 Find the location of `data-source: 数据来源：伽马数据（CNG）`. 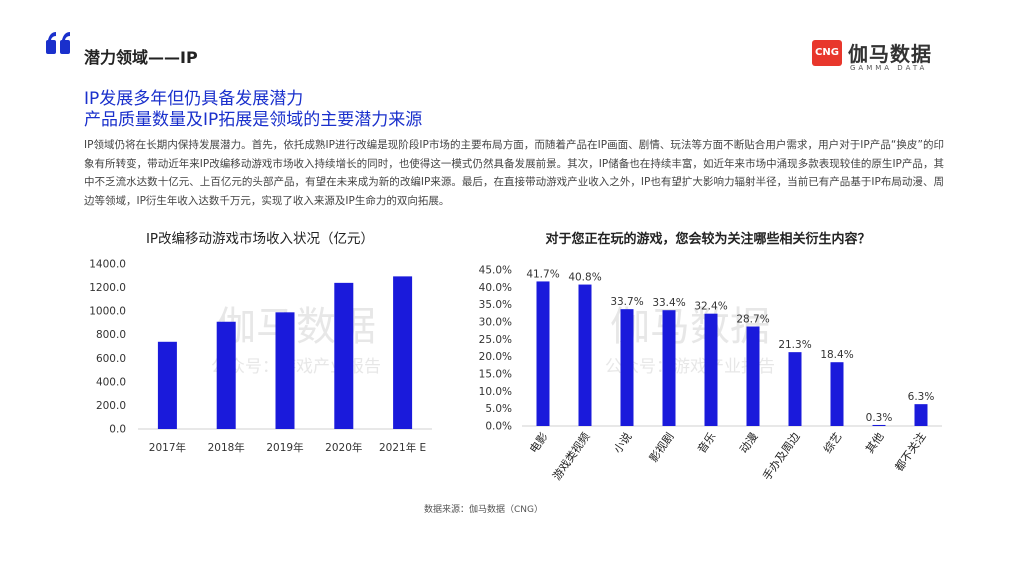

data-source: 数据来源：伽马数据（CNG） is located at coordinates (483, 510).